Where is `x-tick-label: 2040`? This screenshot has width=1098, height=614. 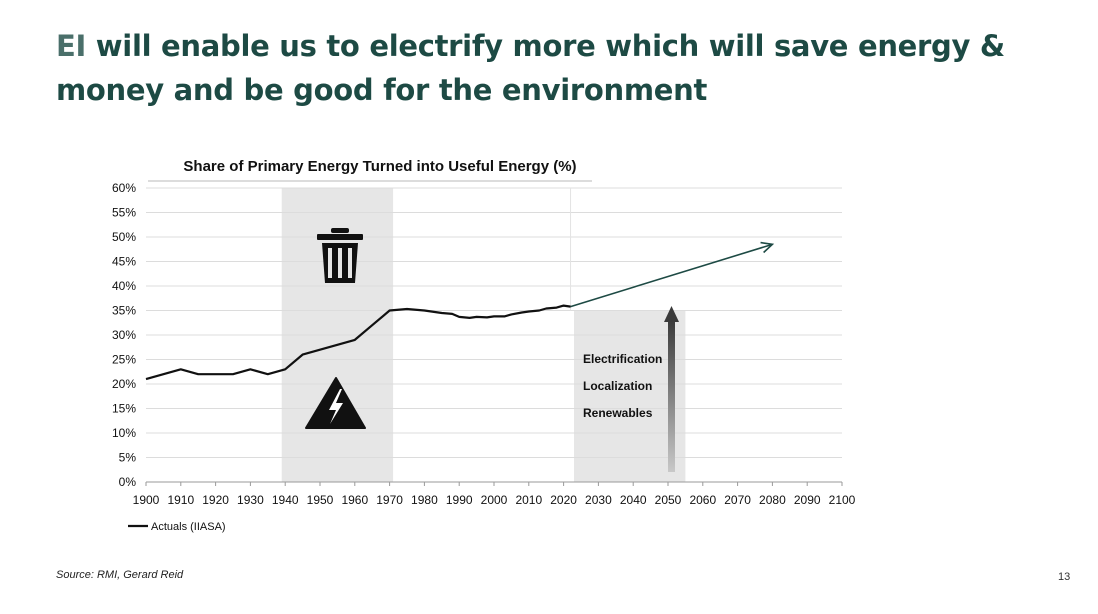
x-tick-label: 2040 is located at coordinates (633, 500).